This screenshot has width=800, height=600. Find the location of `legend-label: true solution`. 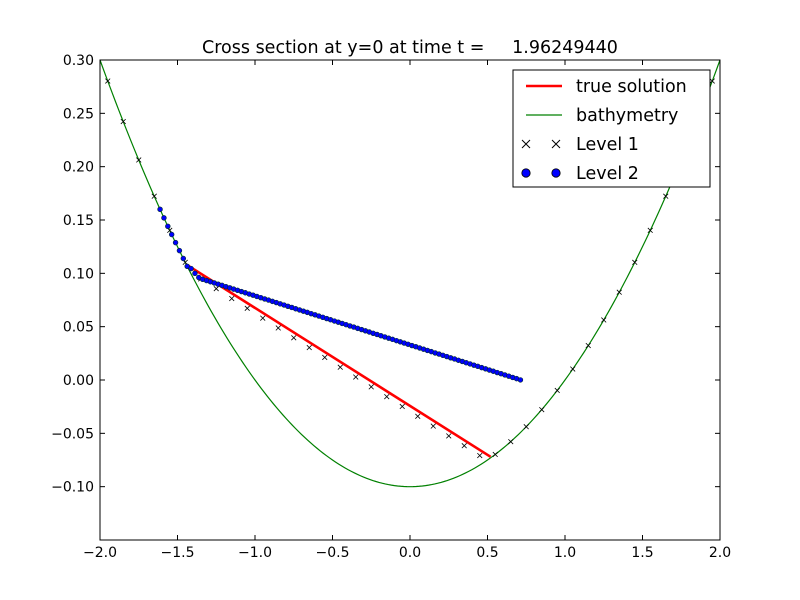

legend-label: true solution is located at coordinates (631, 87).